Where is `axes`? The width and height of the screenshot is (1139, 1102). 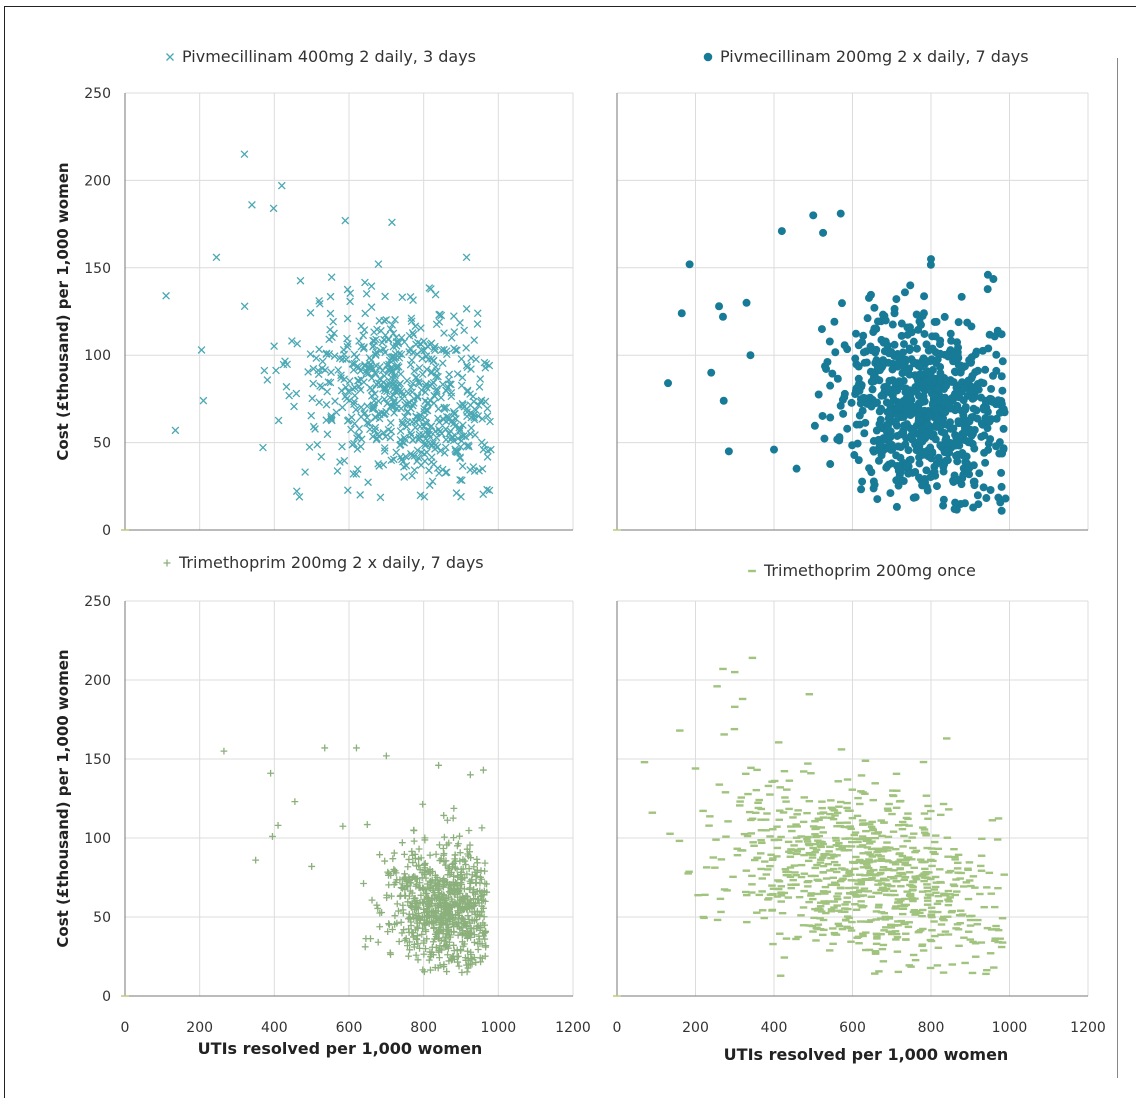 axes is located at coordinates (347, 799).